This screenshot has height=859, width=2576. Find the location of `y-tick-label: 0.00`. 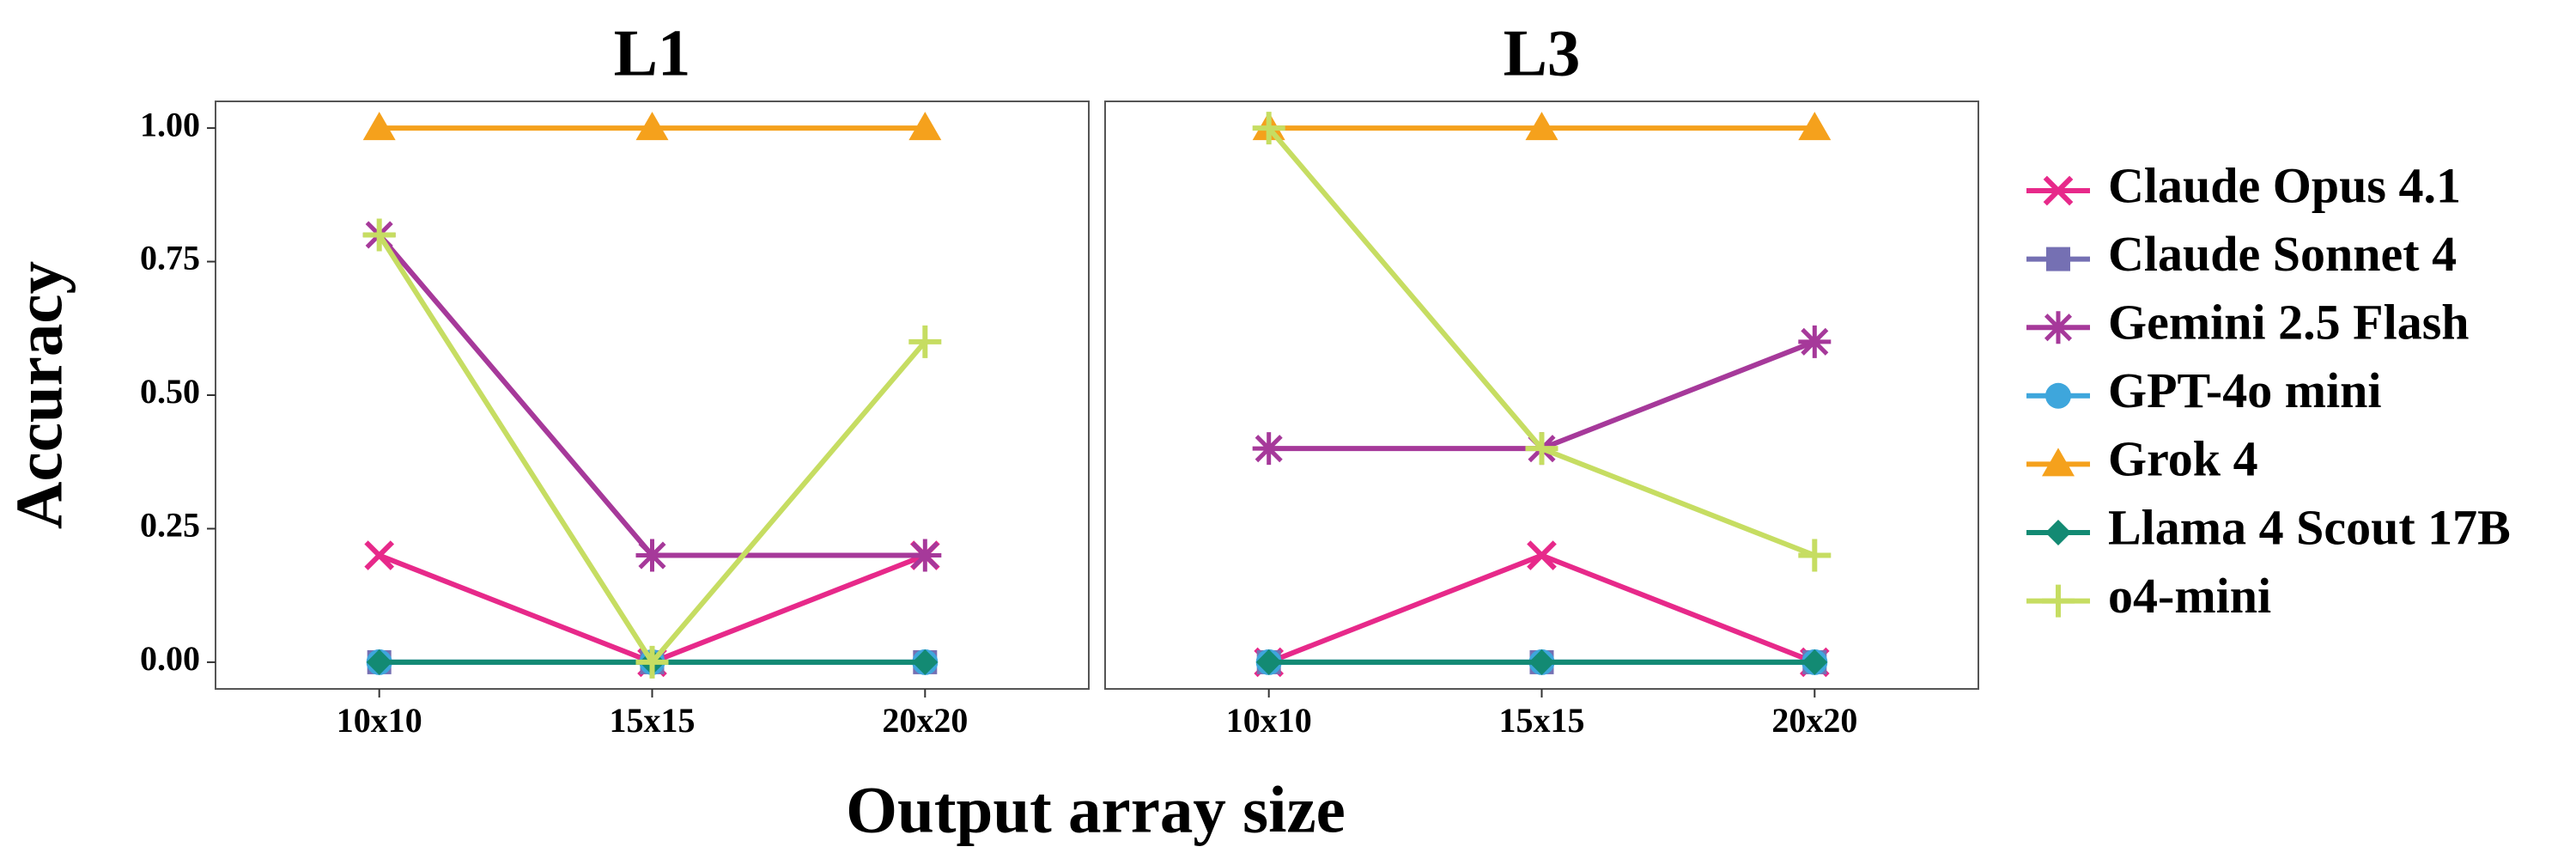

y-tick-label: 0.00 is located at coordinates (170, 658).